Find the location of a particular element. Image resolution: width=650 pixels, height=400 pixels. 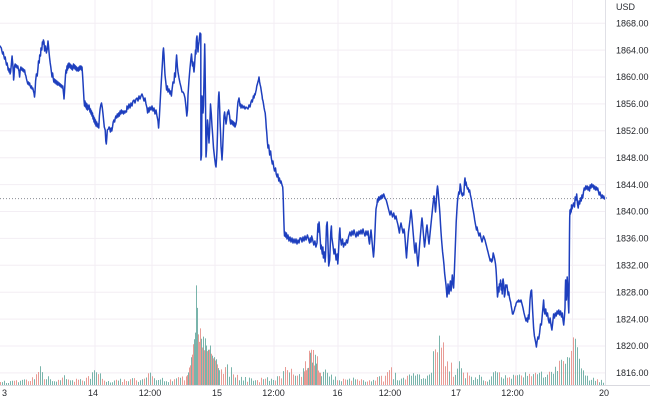

svg-text: 14 is located at coordinates (93, 393).